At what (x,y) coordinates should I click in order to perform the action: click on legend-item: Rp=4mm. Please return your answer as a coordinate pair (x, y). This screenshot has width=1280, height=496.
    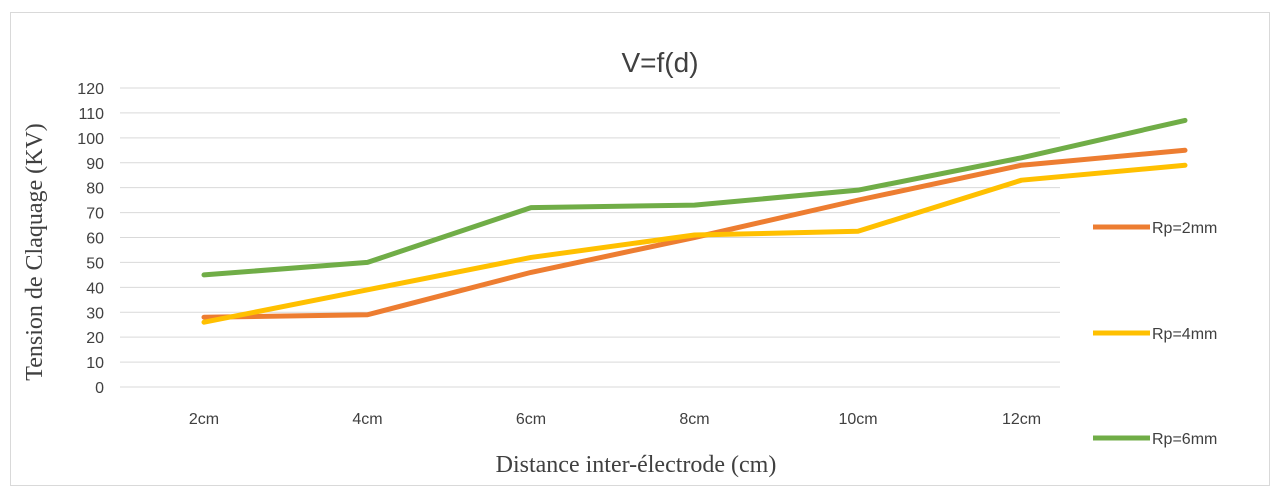
    Looking at the image, I should click on (1155, 334).